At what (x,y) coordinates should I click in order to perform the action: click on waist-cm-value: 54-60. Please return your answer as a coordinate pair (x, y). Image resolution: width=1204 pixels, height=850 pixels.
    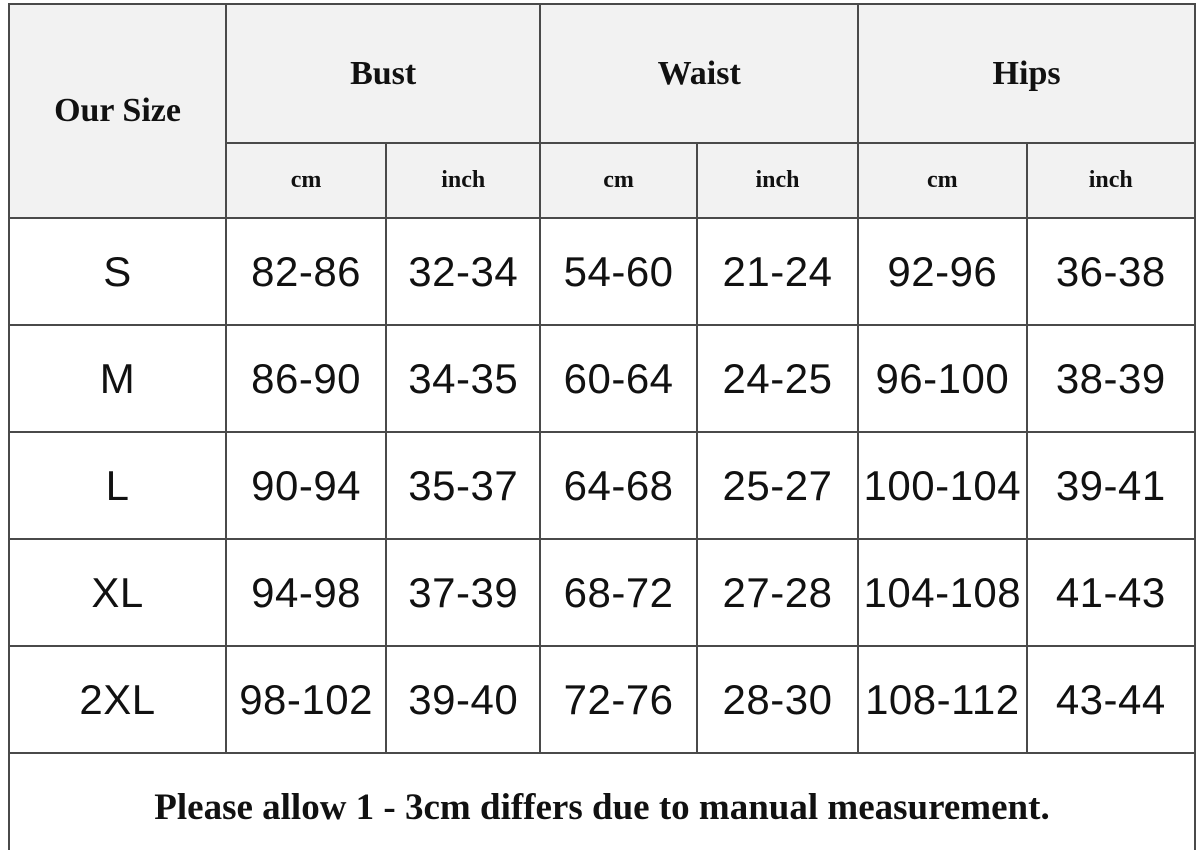
    Looking at the image, I should click on (618, 271).